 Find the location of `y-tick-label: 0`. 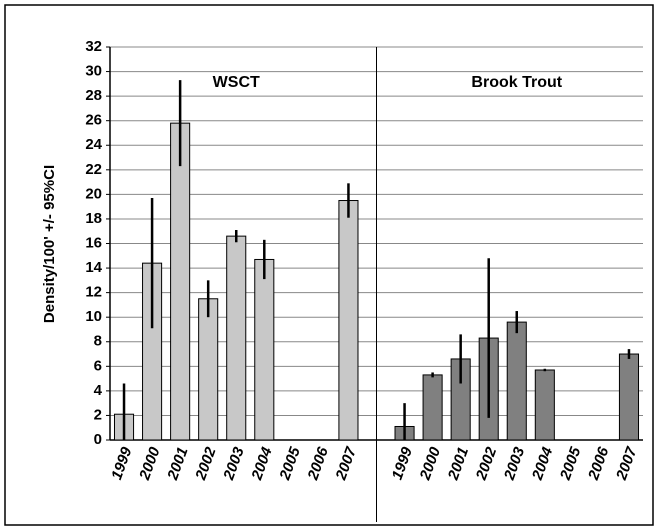

y-tick-label: 0 is located at coordinates (98, 439).